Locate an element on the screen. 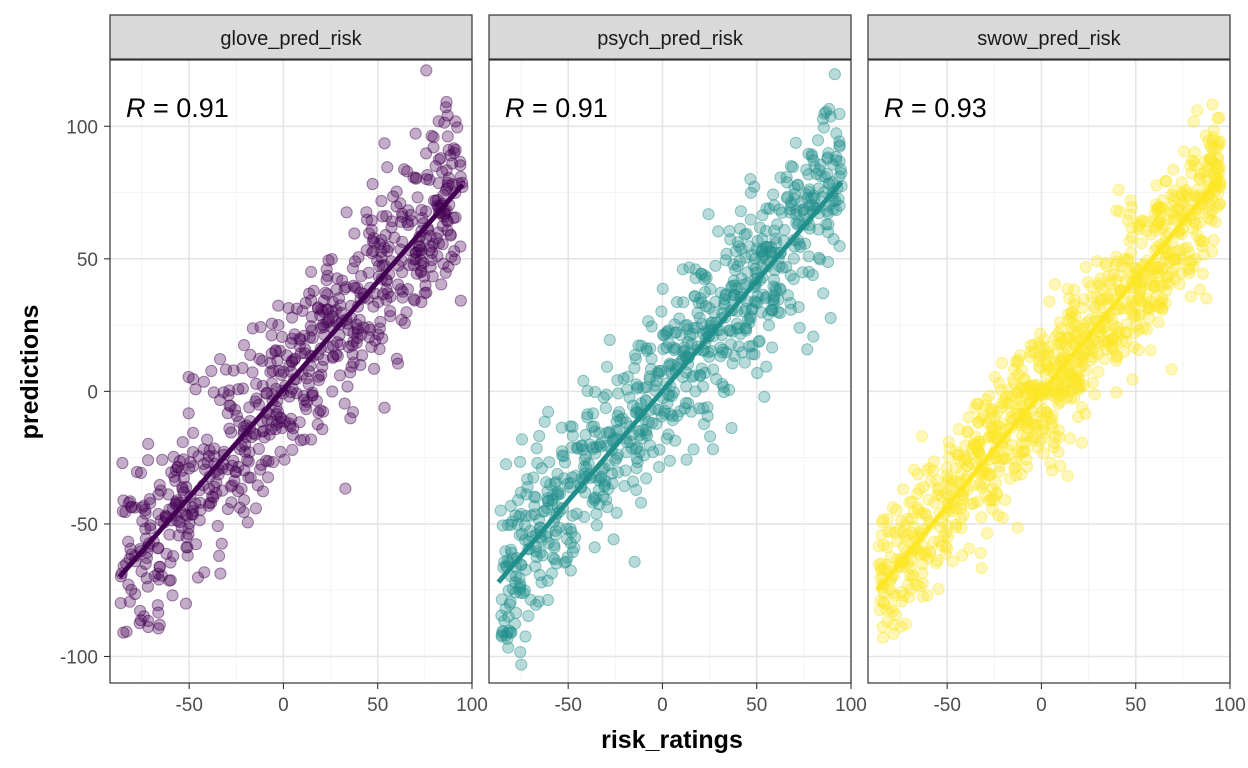  x-tick-label: 50 is located at coordinates (756, 705).